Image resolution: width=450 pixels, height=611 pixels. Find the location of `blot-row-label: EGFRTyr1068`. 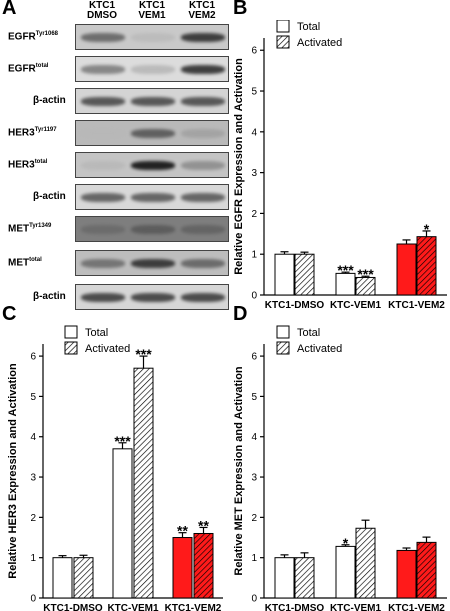

blot-row-label: EGFRTyr1068 is located at coordinates (33, 36).